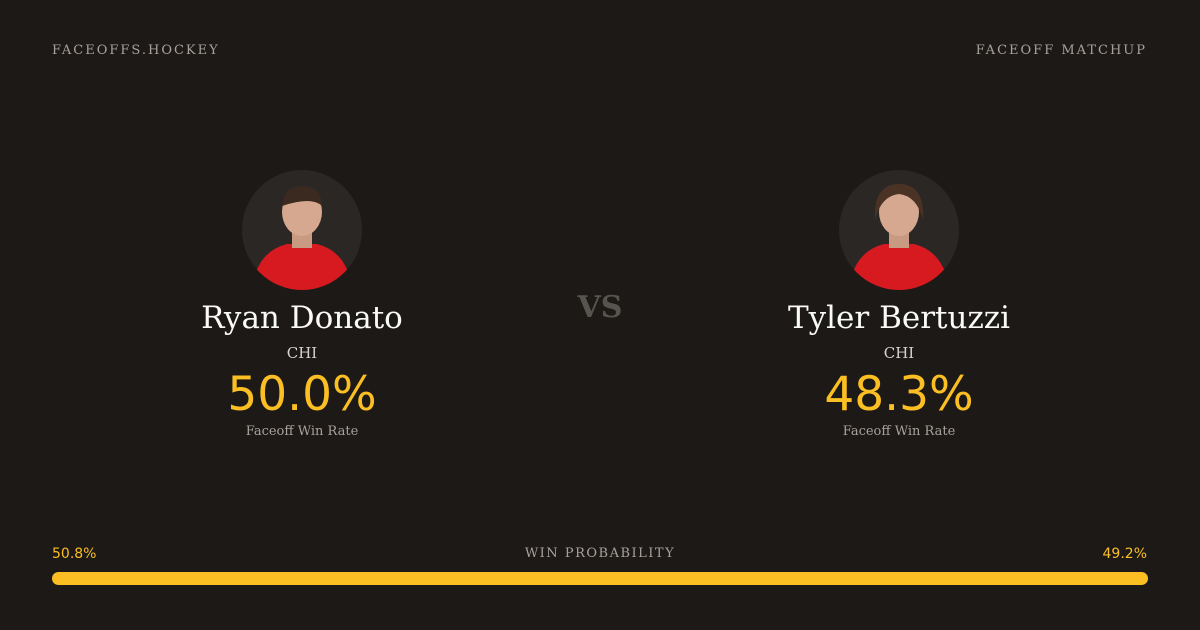  Describe the element at coordinates (899, 394) in the screenshot. I see `win-rate: 48.3%` at that location.